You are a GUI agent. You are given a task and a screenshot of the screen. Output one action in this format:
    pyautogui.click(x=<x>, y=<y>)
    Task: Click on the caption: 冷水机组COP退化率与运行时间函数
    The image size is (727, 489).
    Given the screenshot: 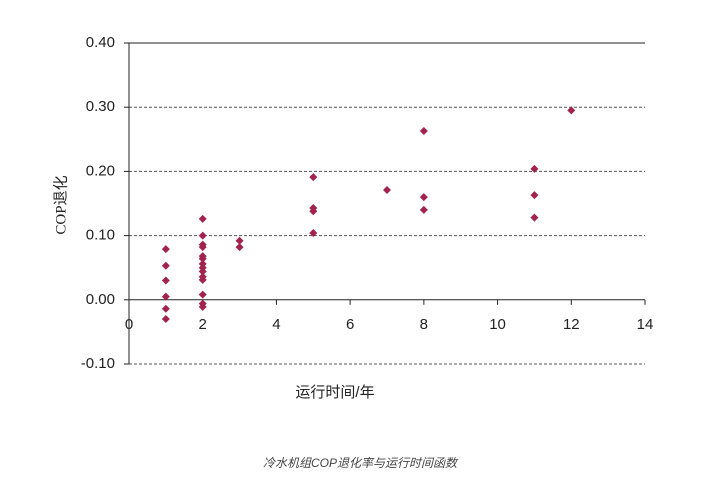 What is the action you would take?
    pyautogui.click(x=361, y=463)
    